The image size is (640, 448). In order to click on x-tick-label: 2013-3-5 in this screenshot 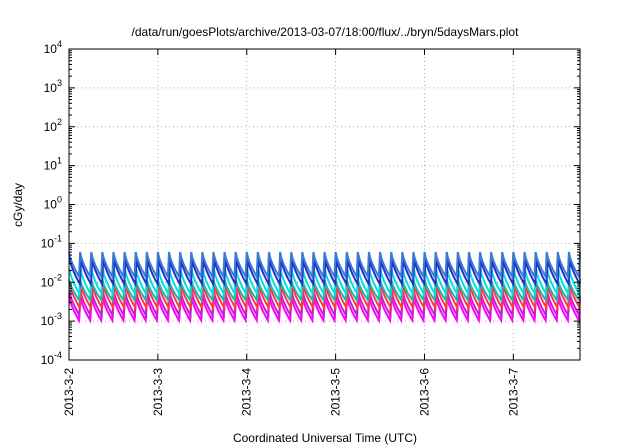, I will do `click(336, 392)`.